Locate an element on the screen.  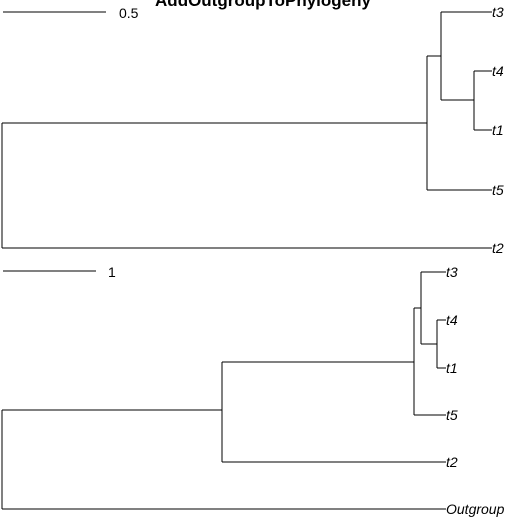
tip-label: Outgroup is located at coordinates (475, 509).